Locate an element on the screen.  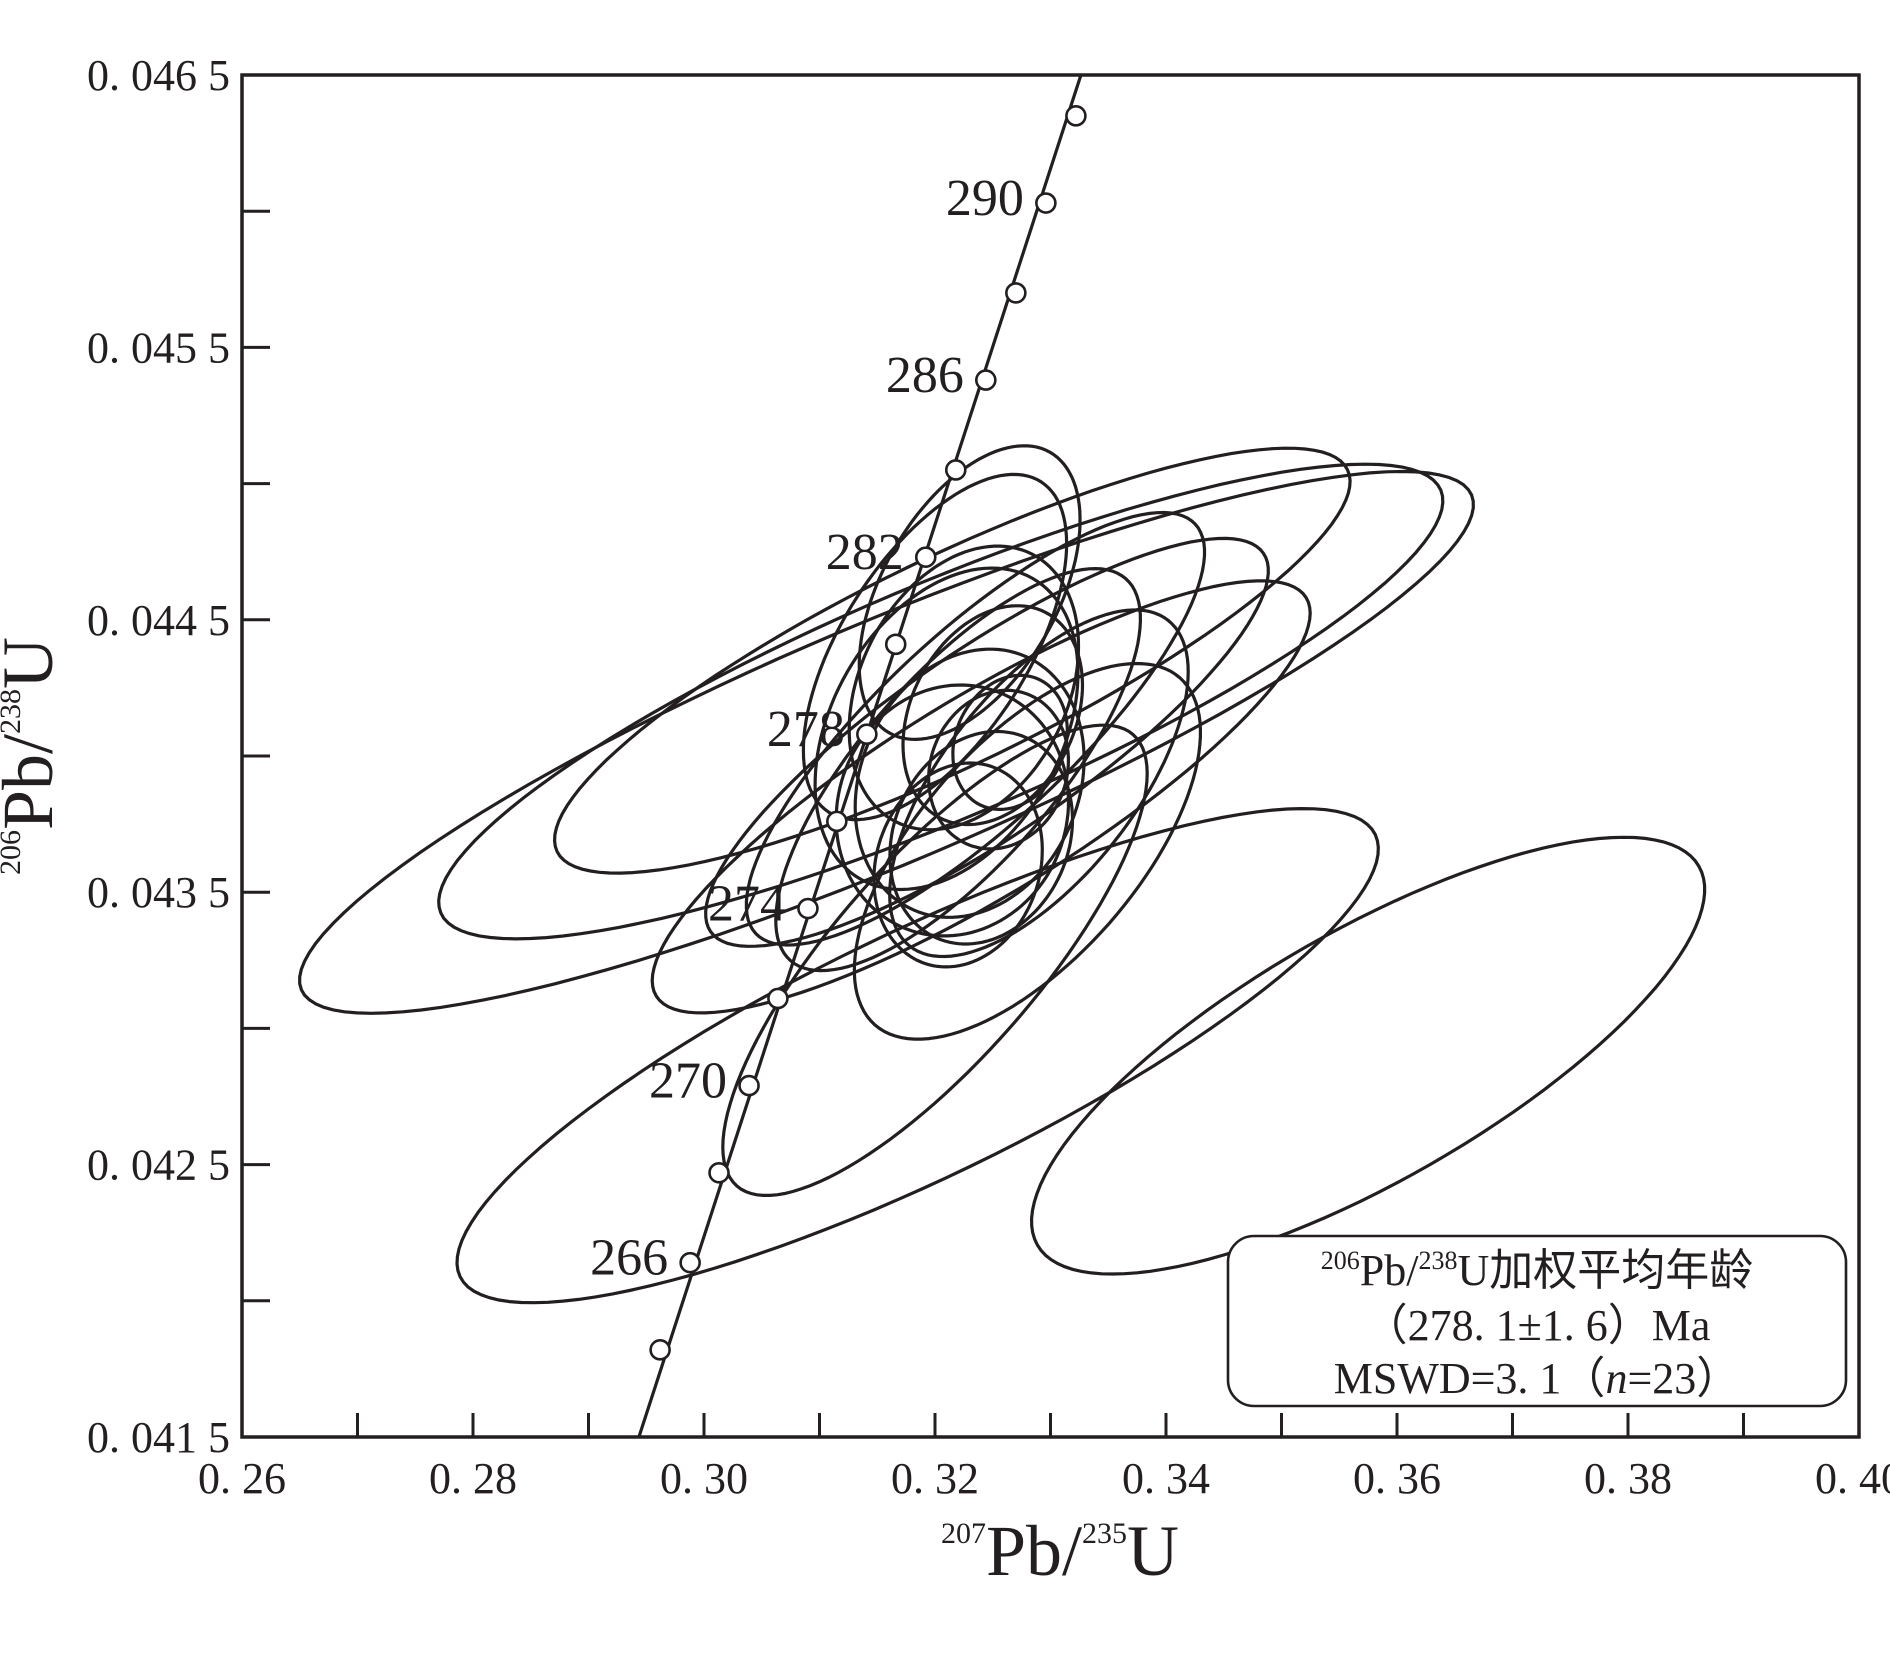
legend-line-2: （278. 1±1. 6）Ma is located at coordinates (1537, 1325).